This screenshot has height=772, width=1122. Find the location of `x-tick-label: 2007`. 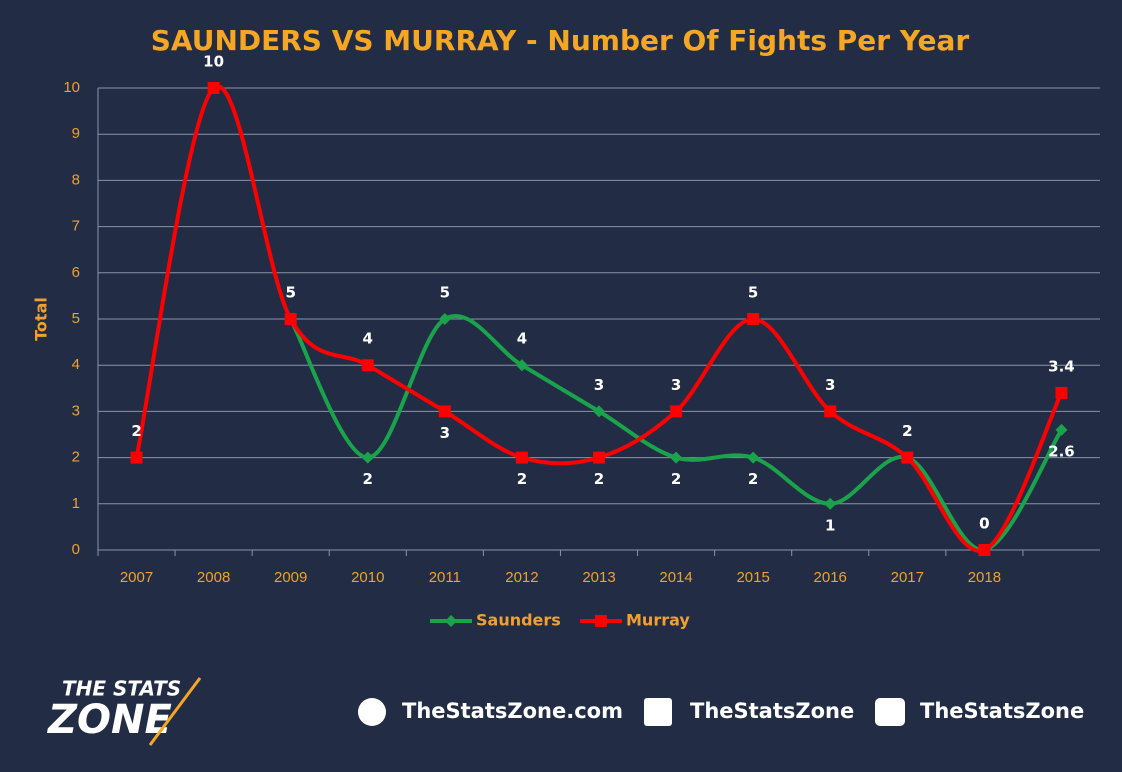

x-tick-label: 2007 is located at coordinates (136, 577).